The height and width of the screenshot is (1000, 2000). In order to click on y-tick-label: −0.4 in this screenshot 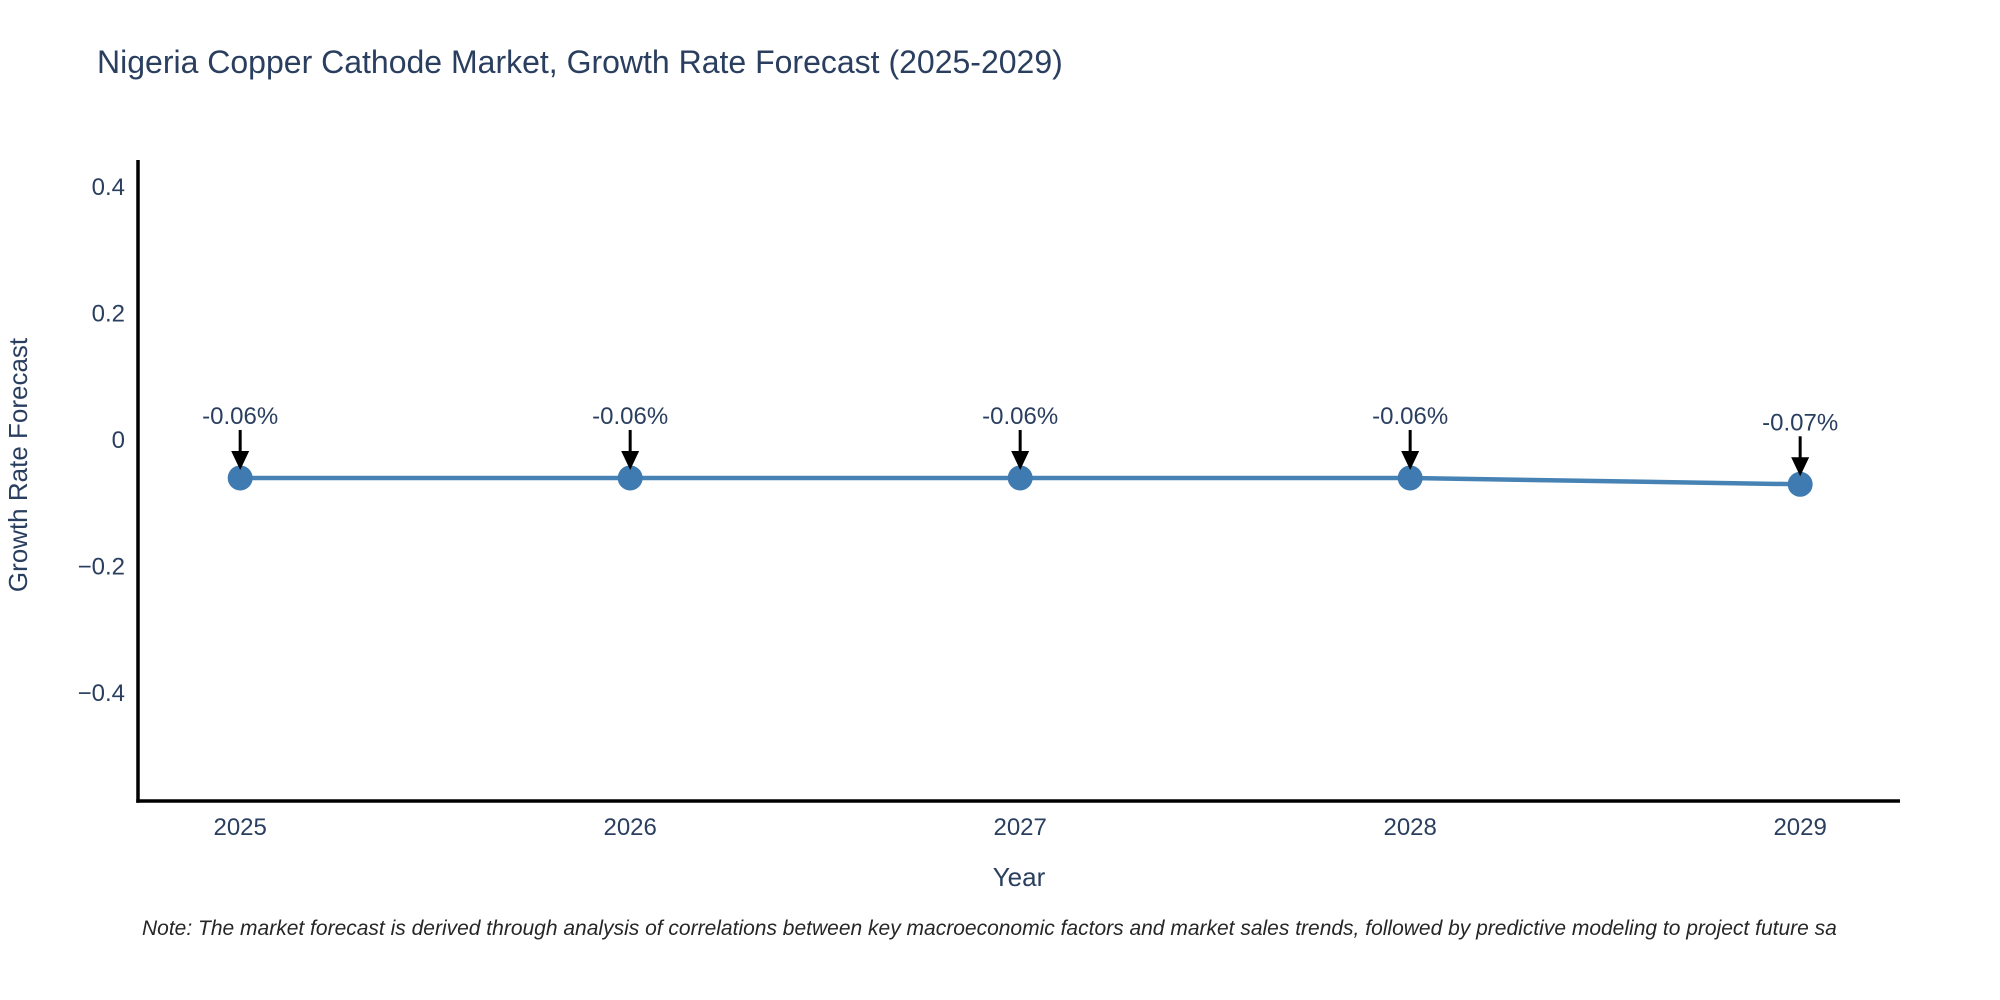, I will do `click(101, 693)`.